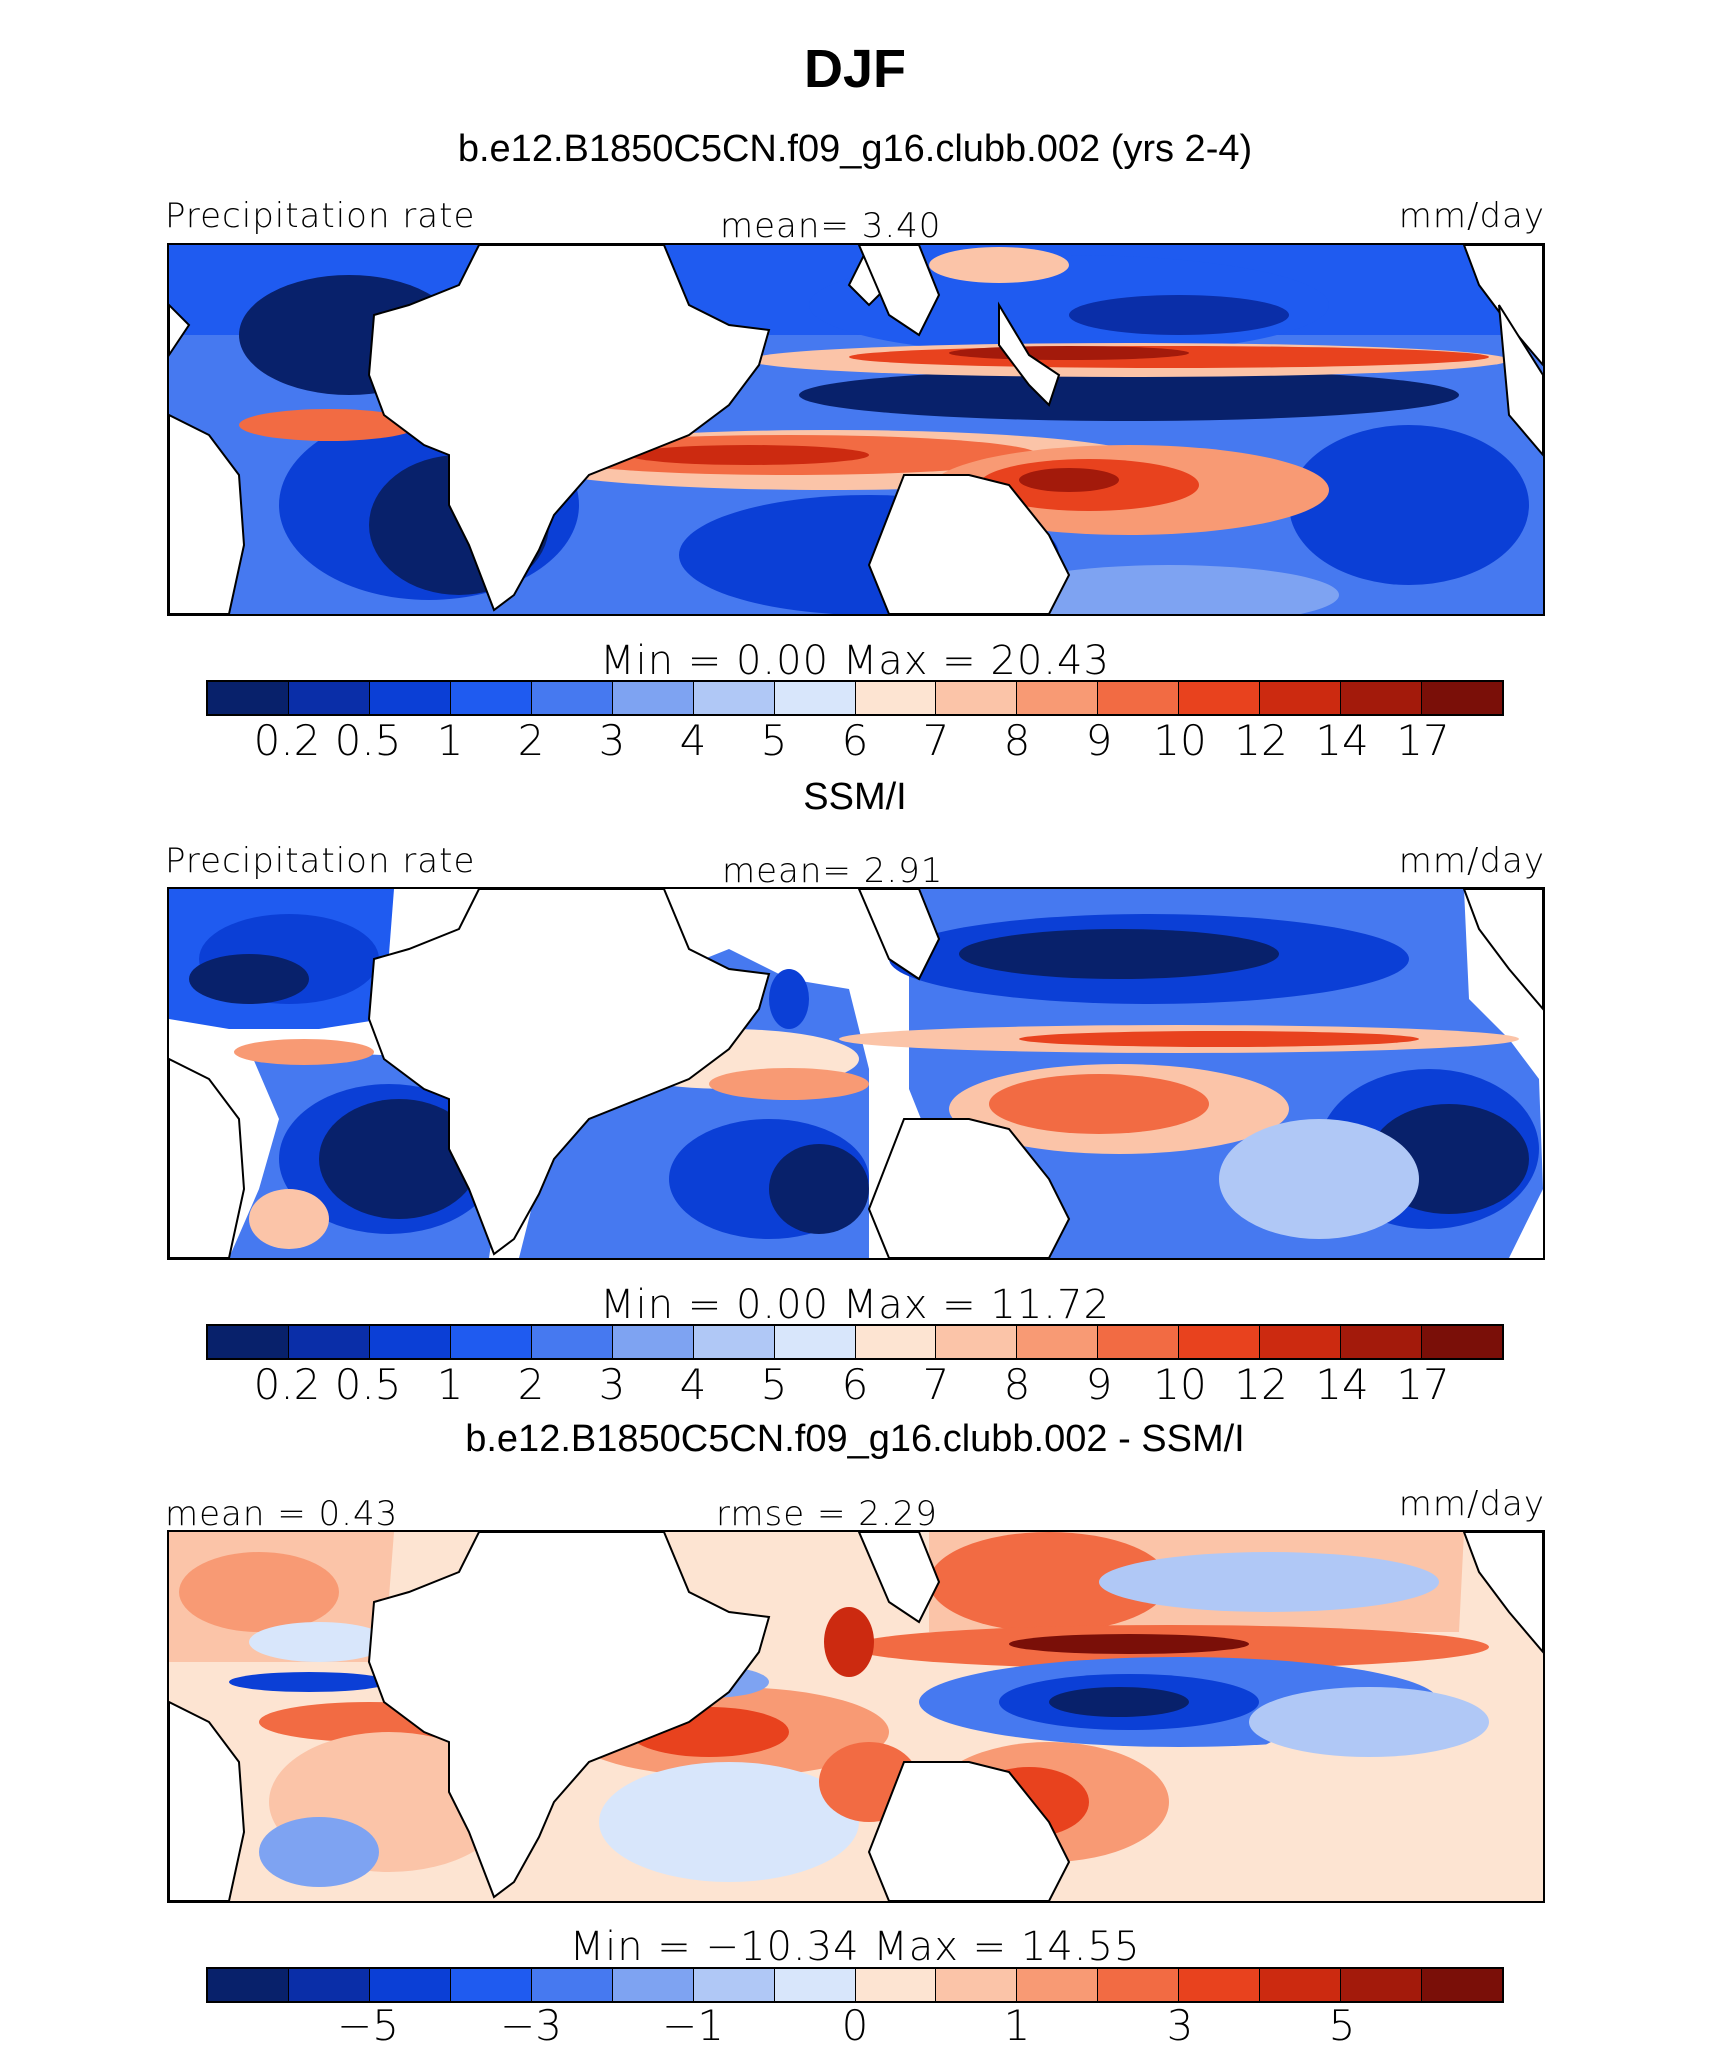 The height and width of the screenshot is (2050, 1710). I want to click on panel-obs-minmax: Min = 0.00 Max = 11.72, so click(855, 1305).